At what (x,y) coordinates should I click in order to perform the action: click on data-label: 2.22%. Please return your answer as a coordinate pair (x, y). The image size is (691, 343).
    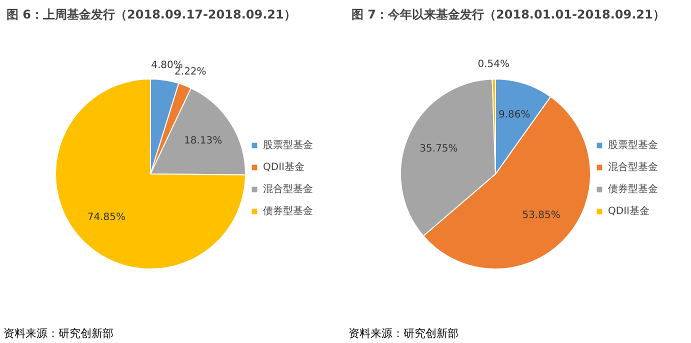
    Looking at the image, I should click on (190, 72).